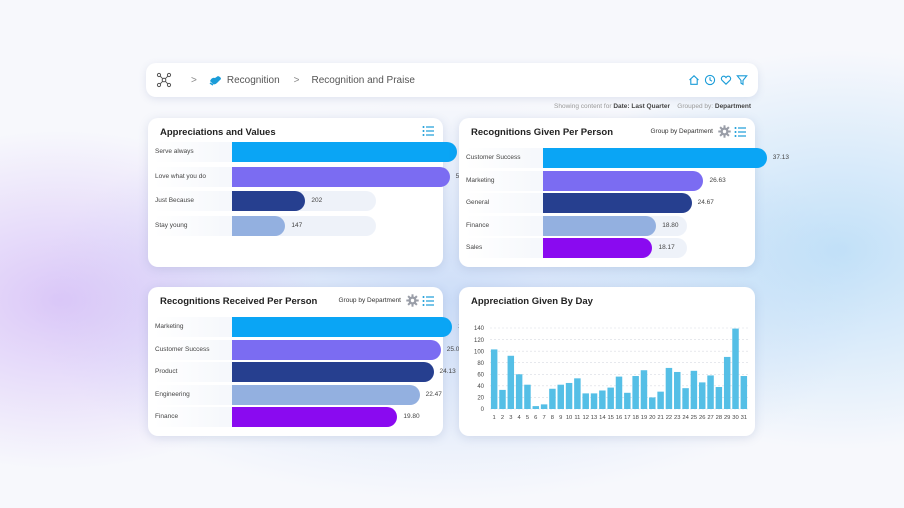 This screenshot has width=904, height=508. I want to click on filter-icon, so click(742, 80).